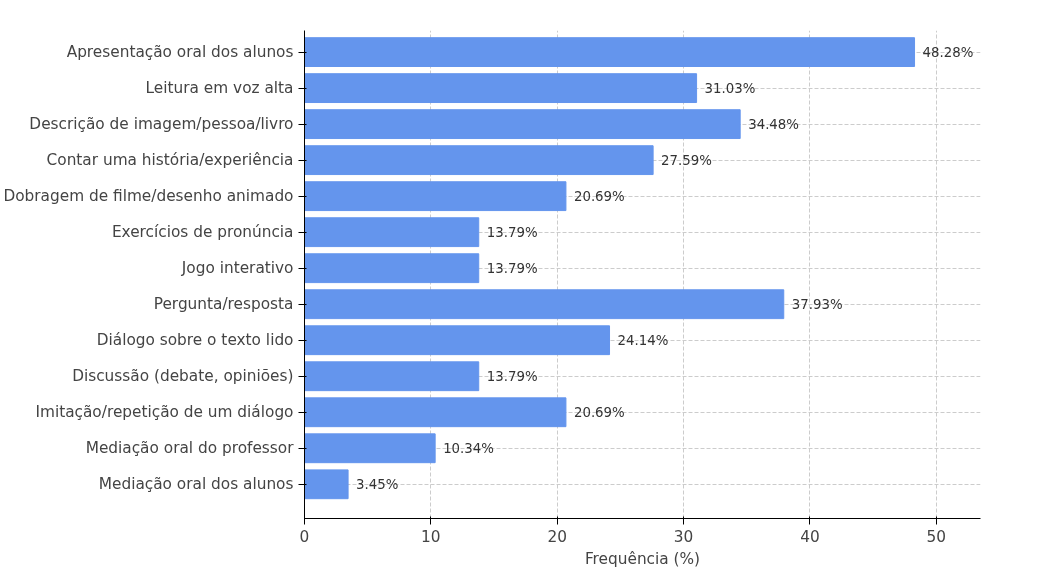 This screenshot has width=1049, height=579. What do you see at coordinates (686, 160) in the screenshot?
I see `data-label: 27.59%` at bounding box center [686, 160].